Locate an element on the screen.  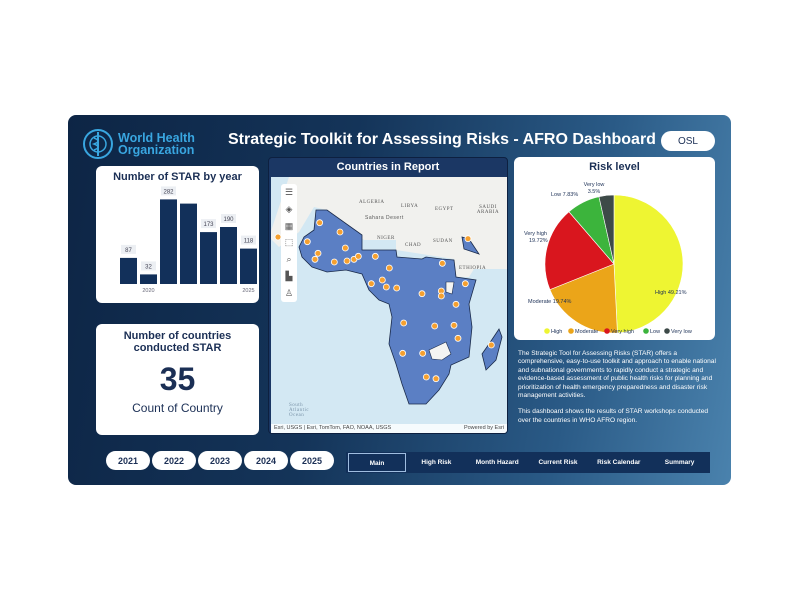
map-label: SAUDI ARABIA is located at coordinates (488, 210).